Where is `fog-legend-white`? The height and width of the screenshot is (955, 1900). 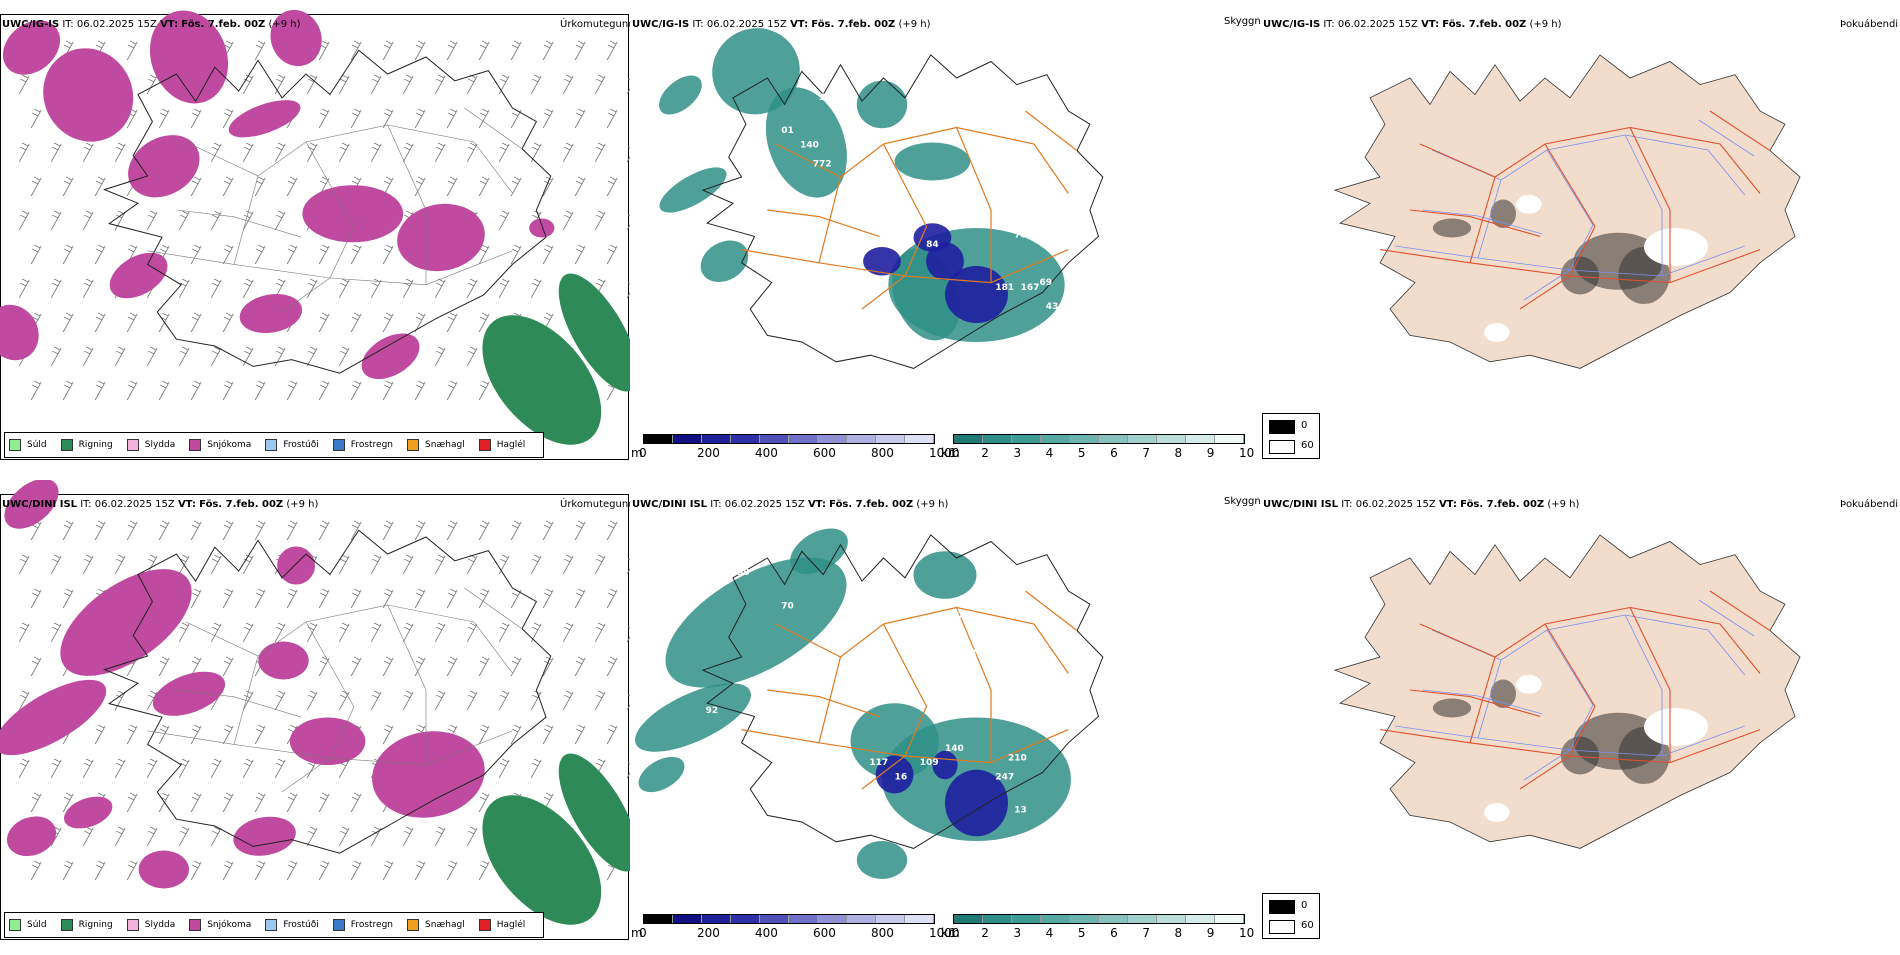 fog-legend-white is located at coordinates (1282, 927).